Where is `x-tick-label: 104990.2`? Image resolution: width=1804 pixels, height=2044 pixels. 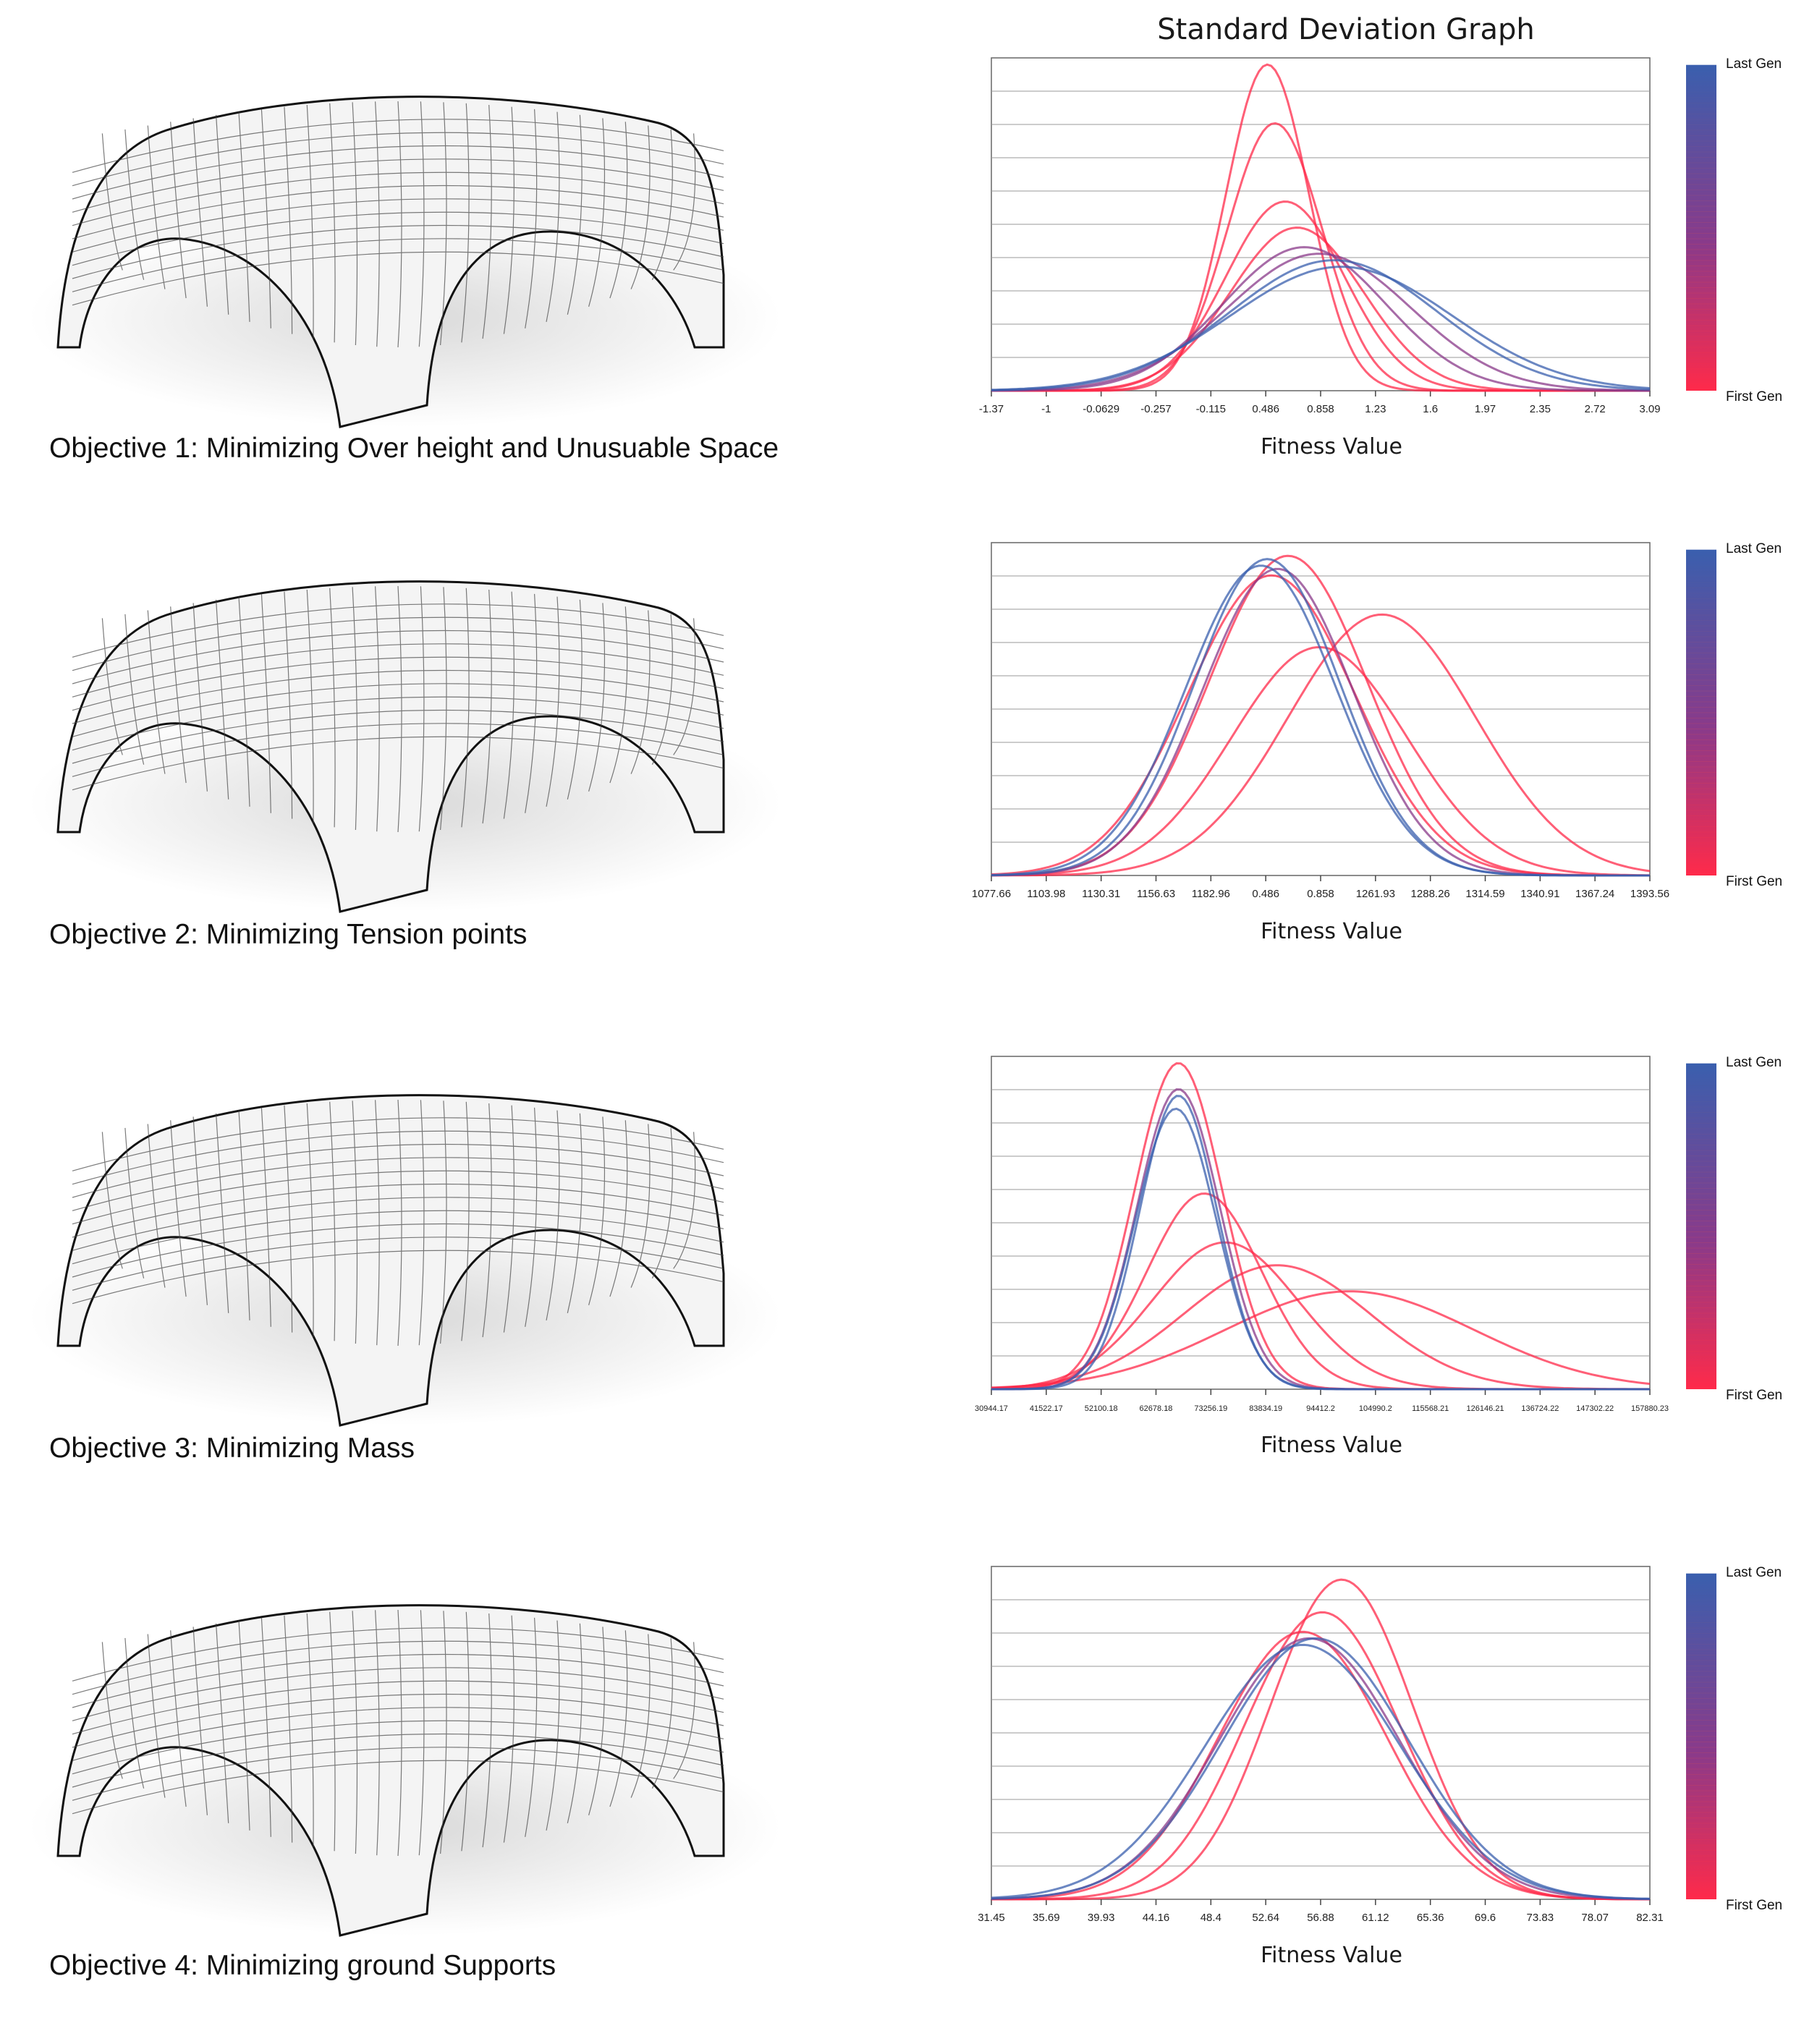 x-tick-label: 104990.2 is located at coordinates (1375, 1408).